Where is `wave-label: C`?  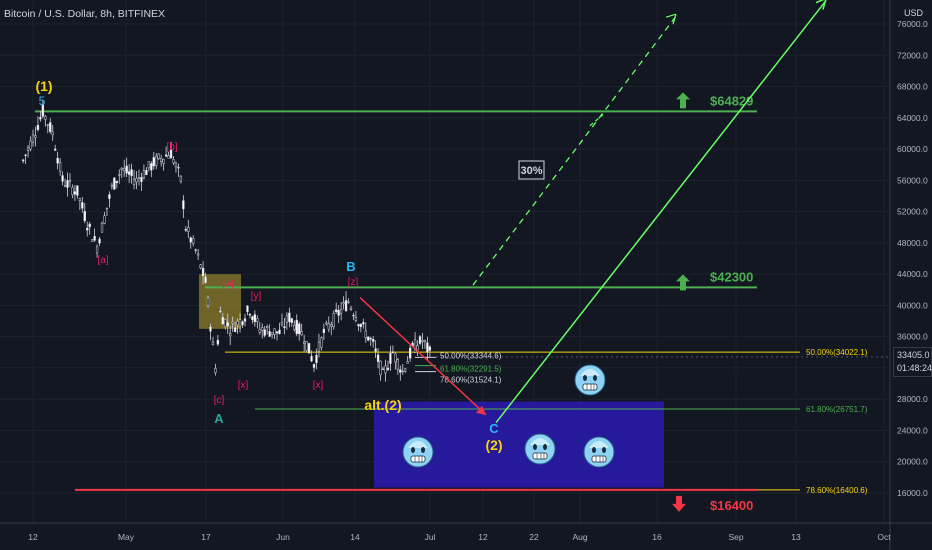
wave-label: C is located at coordinates (494, 428).